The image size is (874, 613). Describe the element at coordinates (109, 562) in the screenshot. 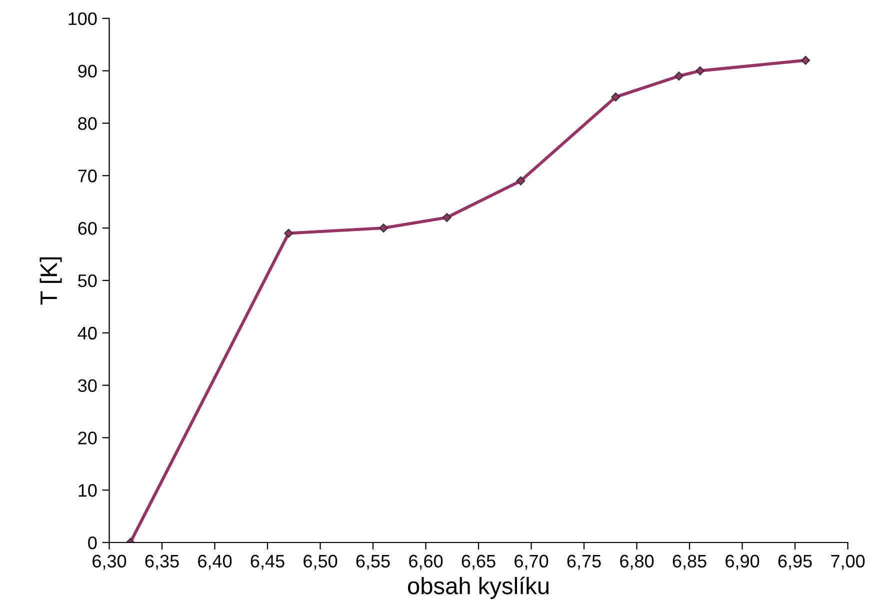

I see `x-tick-label: 6,30` at that location.